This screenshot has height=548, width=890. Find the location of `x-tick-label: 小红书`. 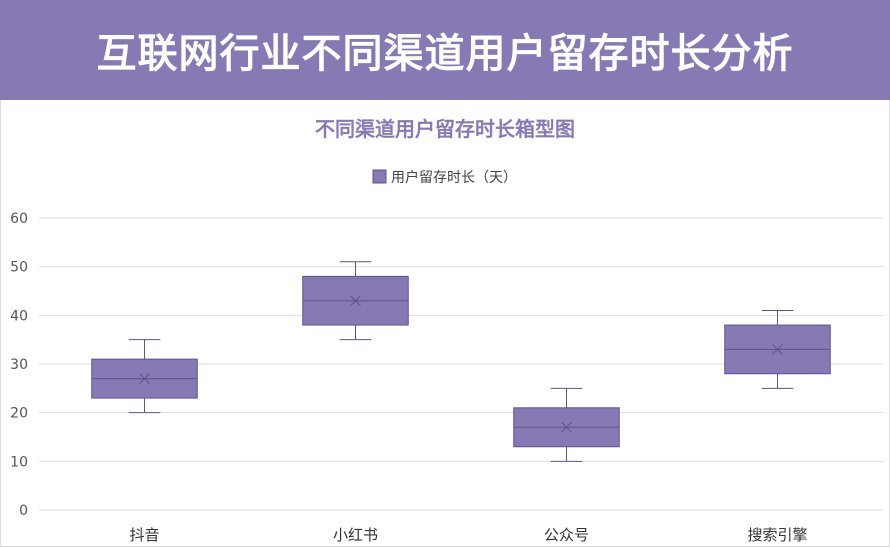

x-tick-label: 小红书 is located at coordinates (355, 535).